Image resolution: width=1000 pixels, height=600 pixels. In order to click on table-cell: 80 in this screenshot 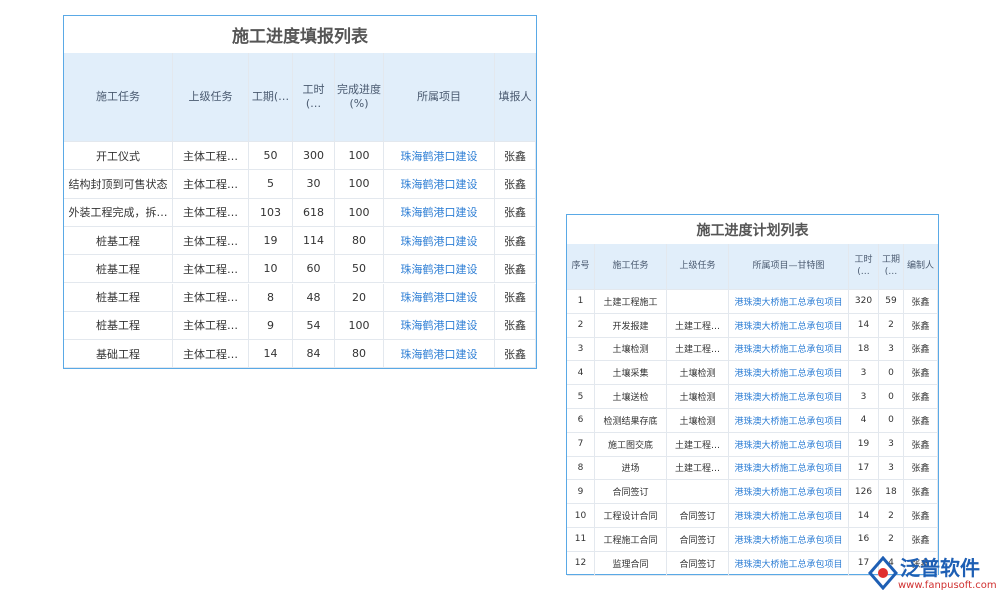, I will do `click(359, 241)`.